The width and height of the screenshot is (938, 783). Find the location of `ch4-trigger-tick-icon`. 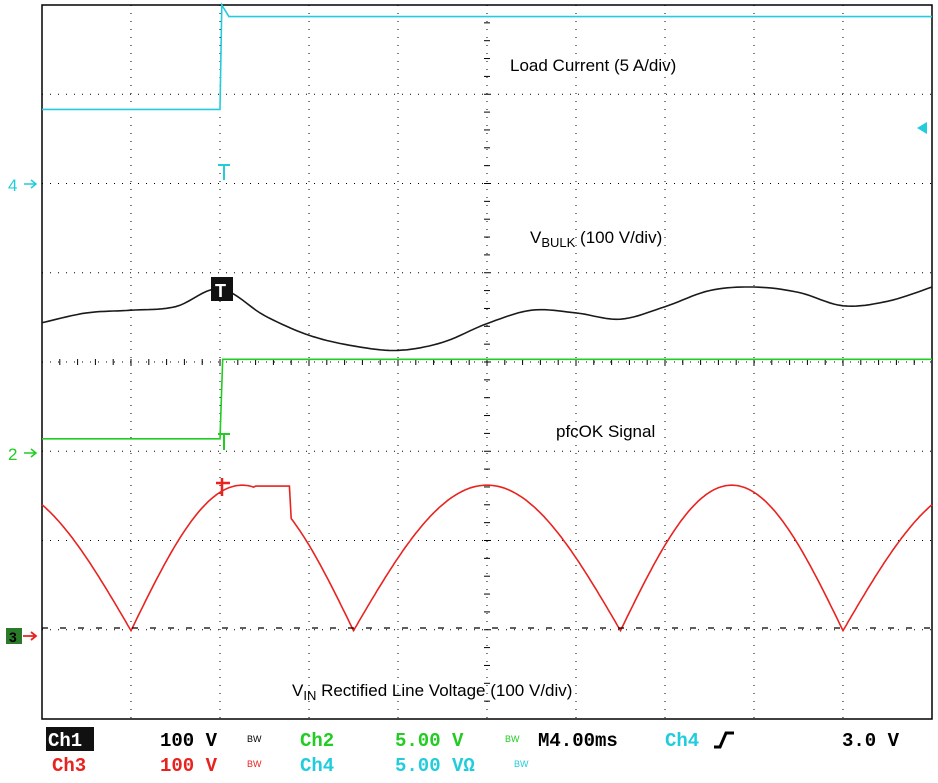

ch4-trigger-tick-icon is located at coordinates (224, 172).